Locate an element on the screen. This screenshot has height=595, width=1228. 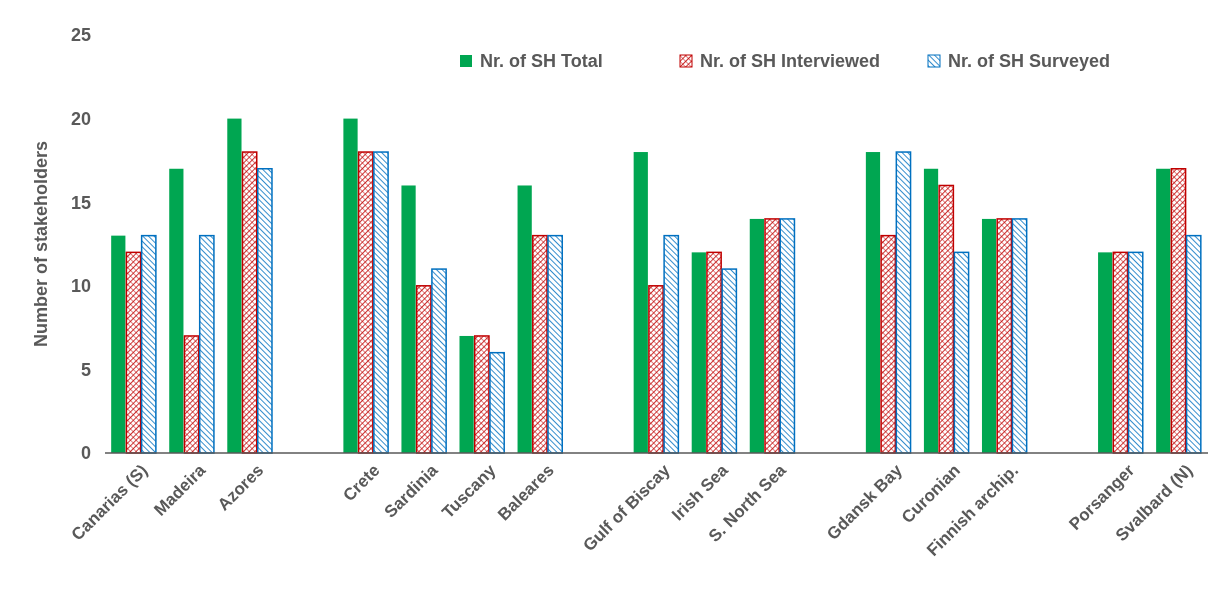
legend-label: Nr. of SH Interviewed is located at coordinates (790, 61).